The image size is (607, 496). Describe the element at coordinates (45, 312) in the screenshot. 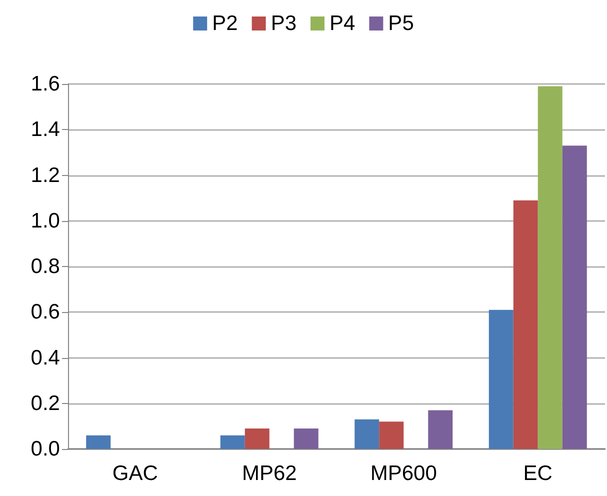

I see `y-tick-label: 0.6` at that location.